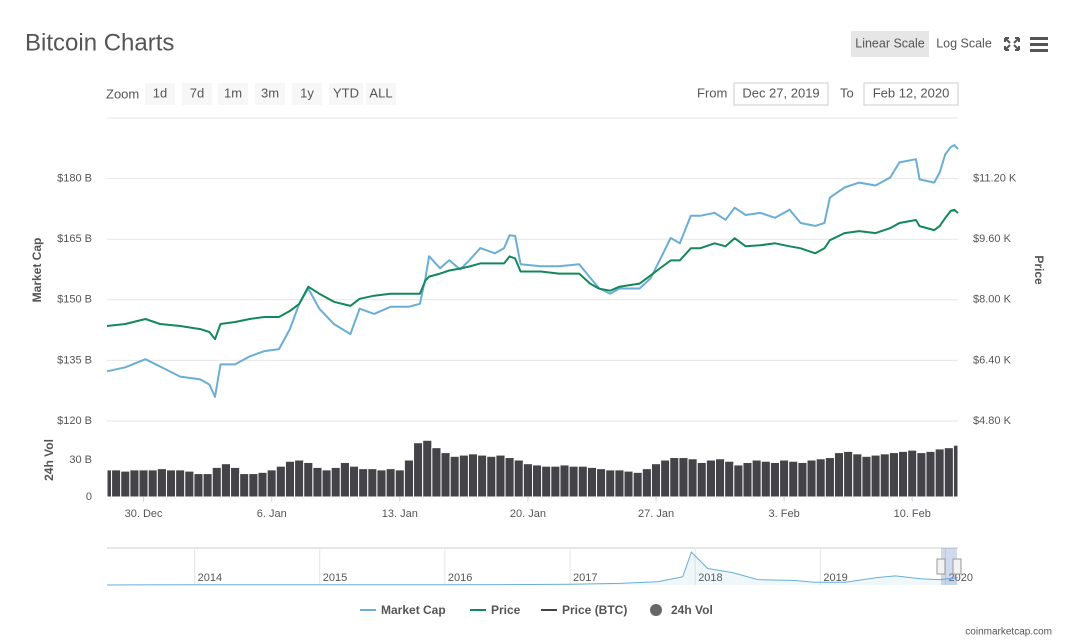  I want to click on y-tick-label: $165 B, so click(74, 239).